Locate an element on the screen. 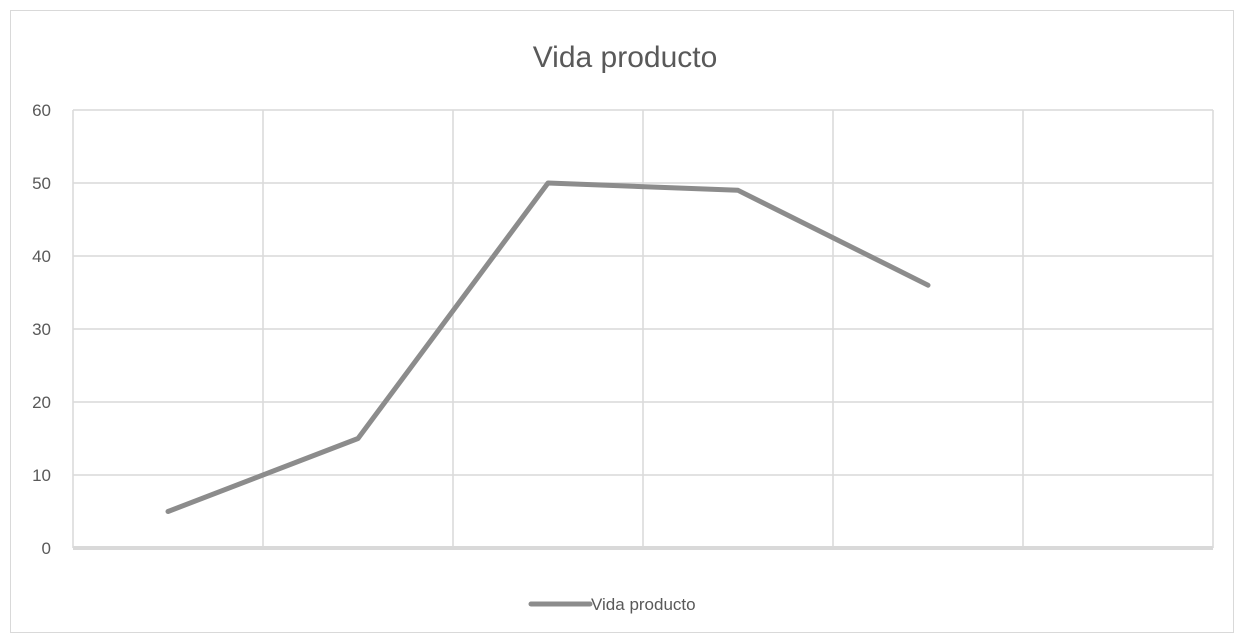 This screenshot has width=1238, height=637. y-tick-label: 50 is located at coordinates (41, 183).